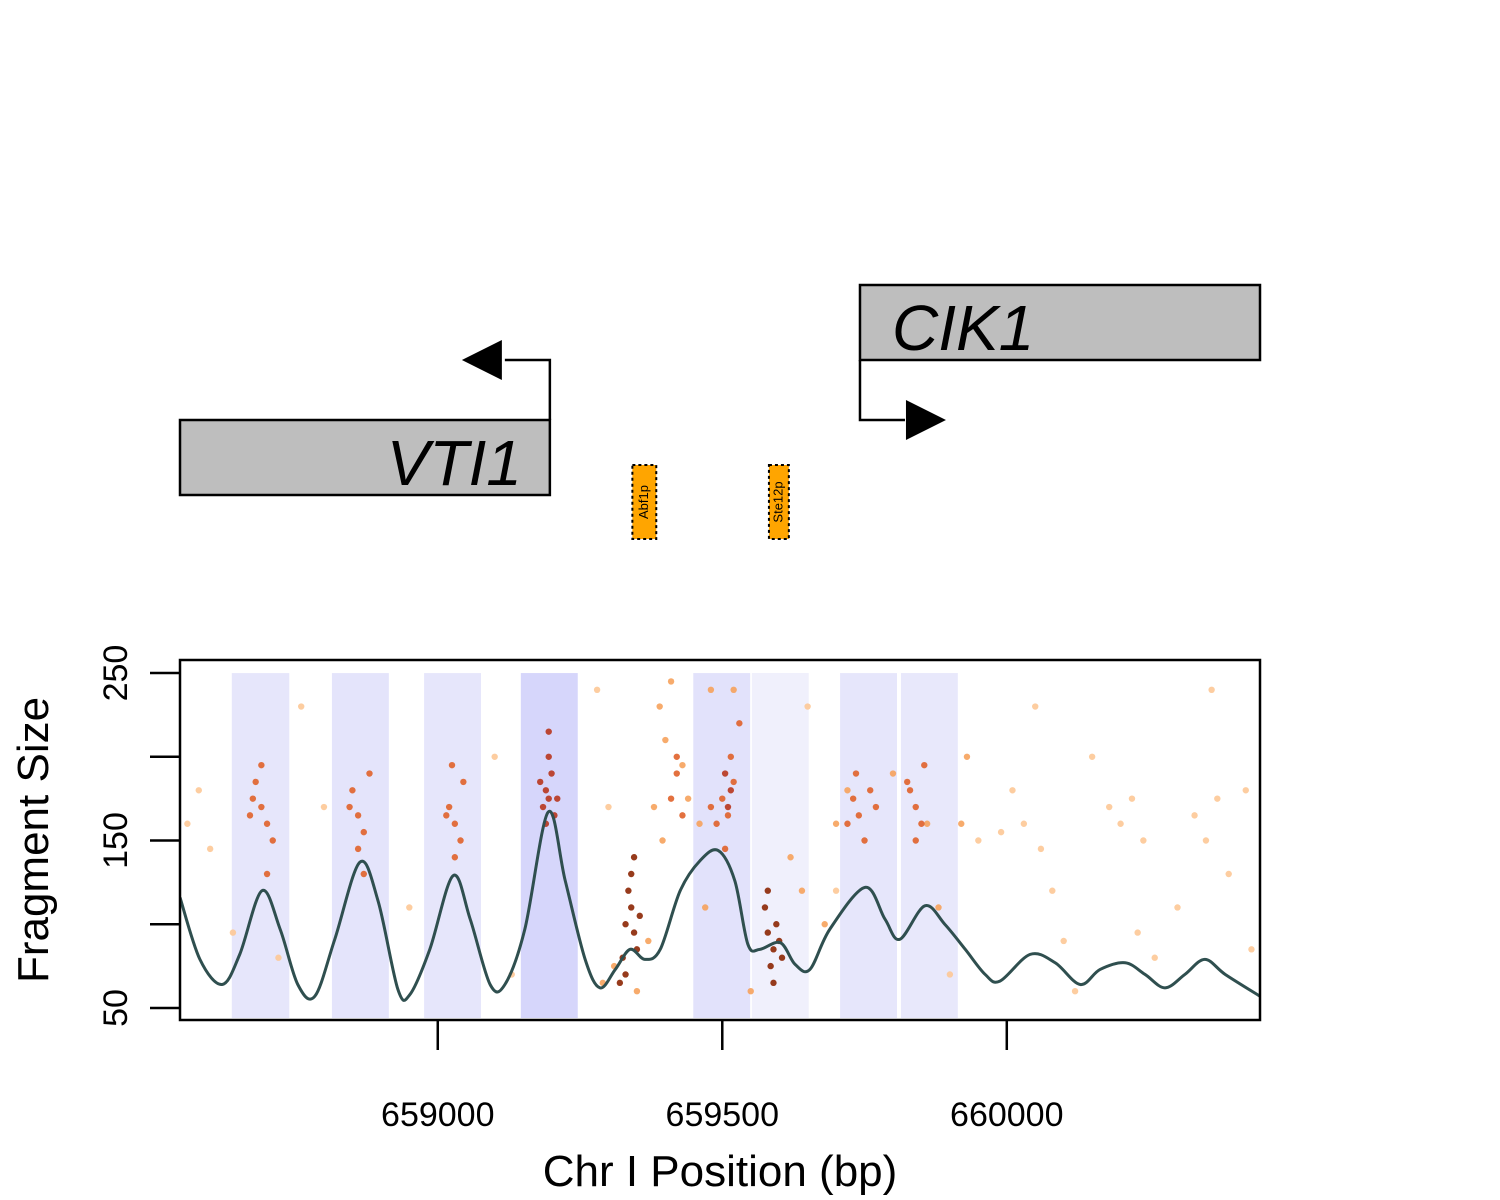  I want to click on gene-box, so click(365, 457).